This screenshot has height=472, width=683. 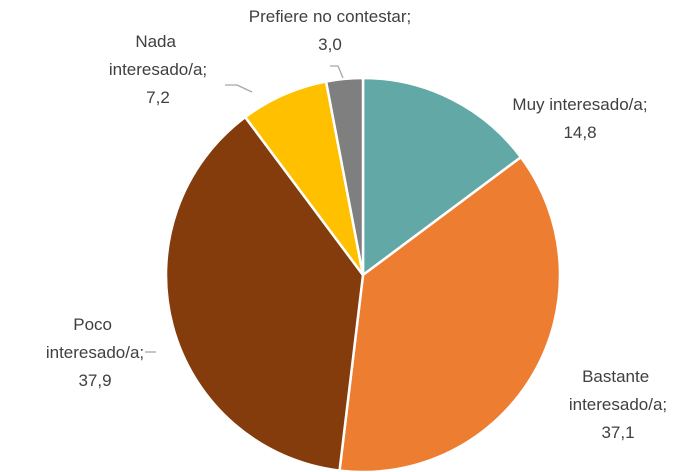 I want to click on data-label-value: 37,1, so click(x=617, y=432).